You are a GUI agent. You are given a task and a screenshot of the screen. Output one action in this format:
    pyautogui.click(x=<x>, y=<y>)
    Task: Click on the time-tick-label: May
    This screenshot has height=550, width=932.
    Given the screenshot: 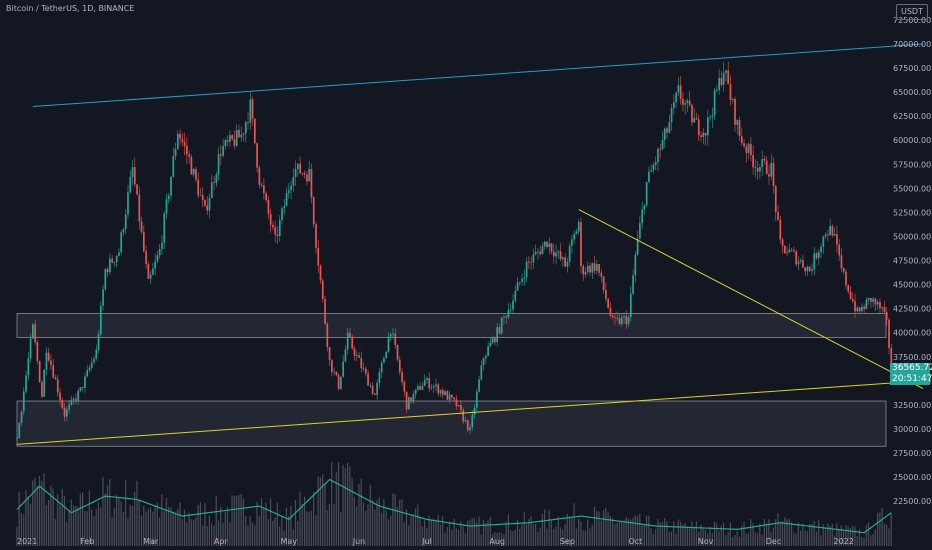 What is the action you would take?
    pyautogui.click(x=289, y=541)
    